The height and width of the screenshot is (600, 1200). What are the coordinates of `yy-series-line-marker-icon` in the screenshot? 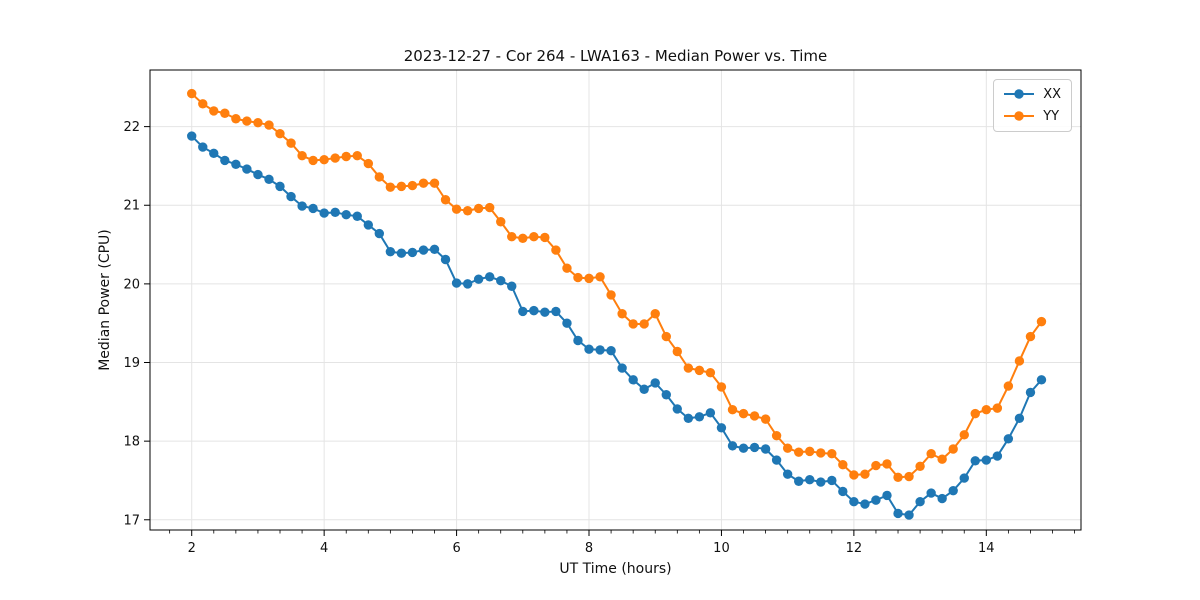 It's located at (1019, 116).